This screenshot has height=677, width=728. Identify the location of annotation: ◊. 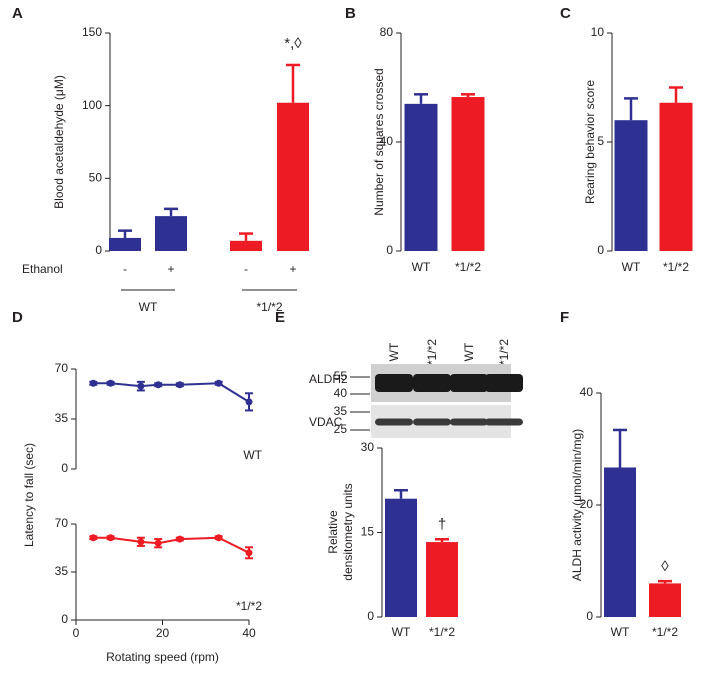
(665, 566).